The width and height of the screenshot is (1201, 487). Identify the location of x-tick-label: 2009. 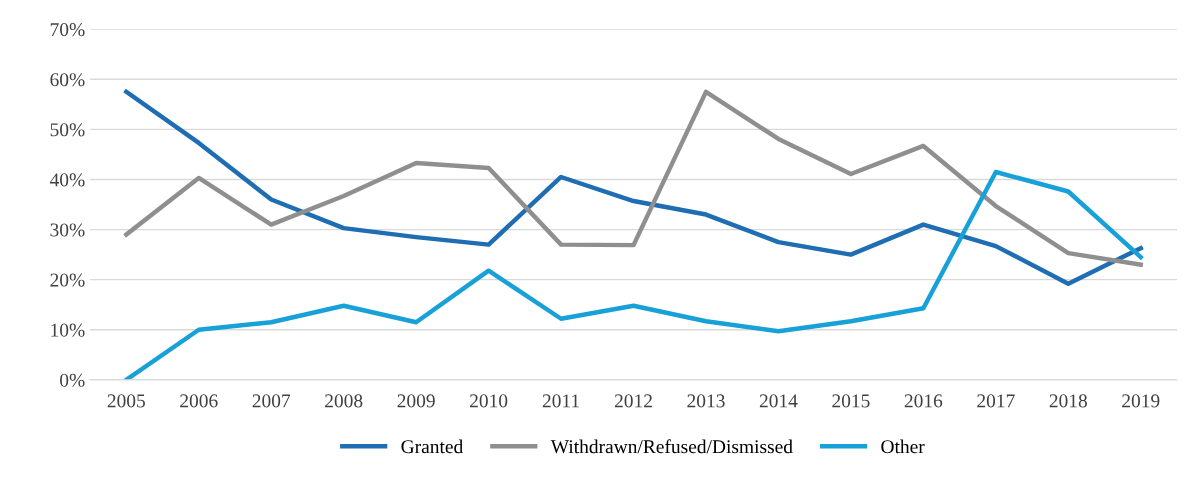
(416, 401).